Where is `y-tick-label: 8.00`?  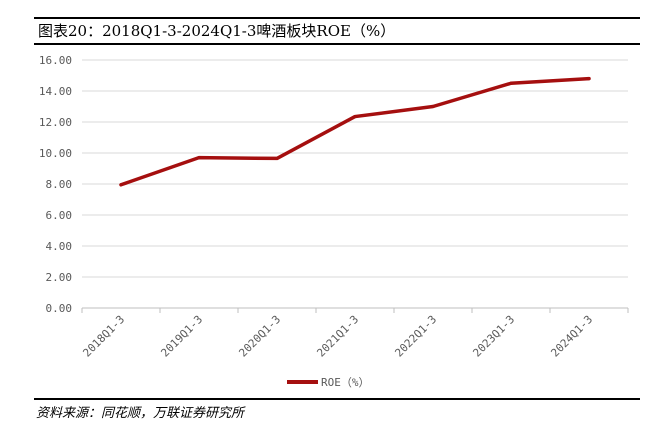 y-tick-label: 8.00 is located at coordinates (59, 184).